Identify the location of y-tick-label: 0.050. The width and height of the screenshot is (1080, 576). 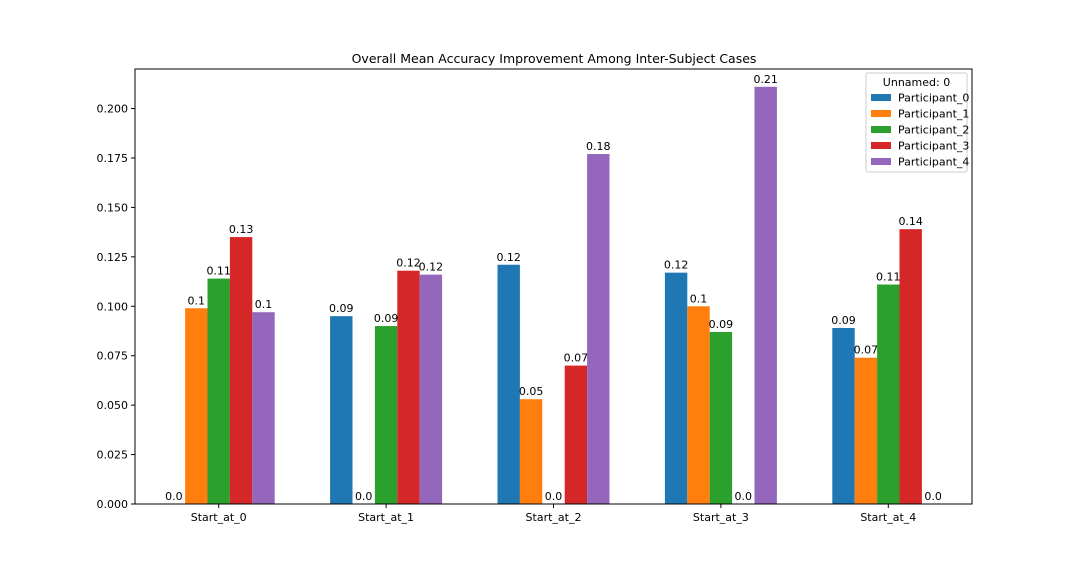
(113, 405).